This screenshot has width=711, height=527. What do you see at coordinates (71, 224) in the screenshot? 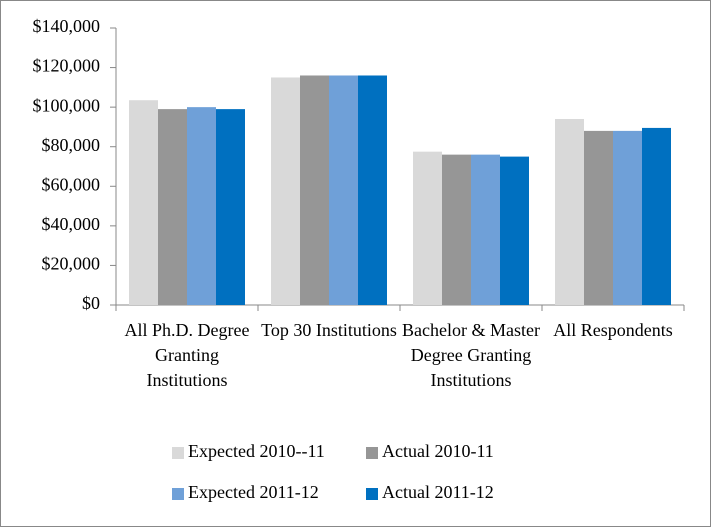
I see `y-tick-label: $40,000` at bounding box center [71, 224].